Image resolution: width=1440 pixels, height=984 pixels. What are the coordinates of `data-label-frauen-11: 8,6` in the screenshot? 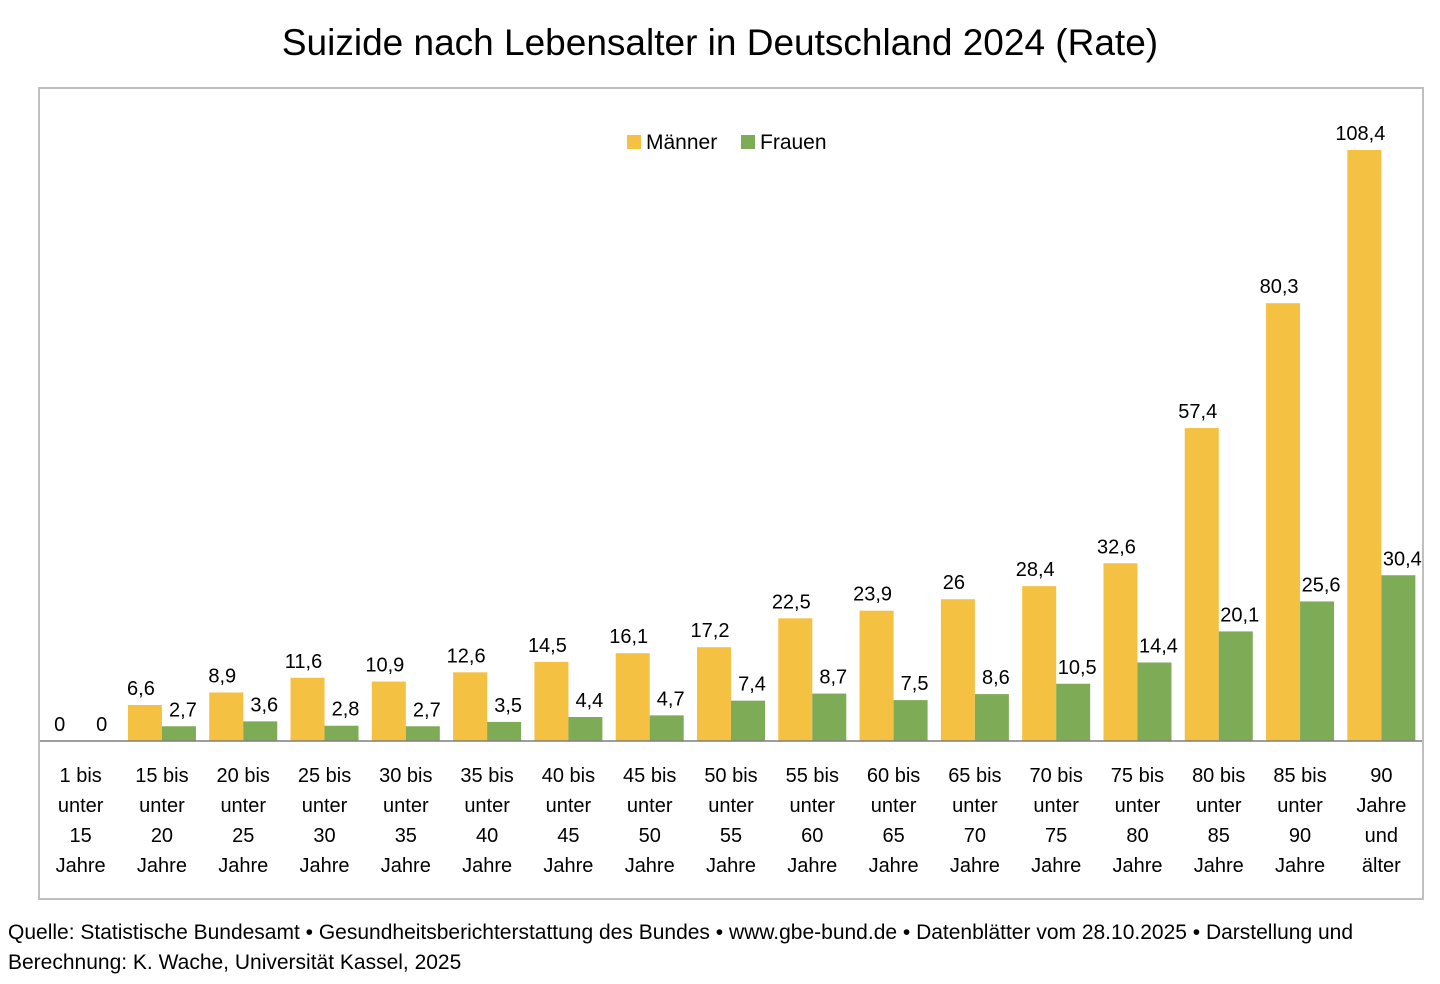 It's located at (996, 678).